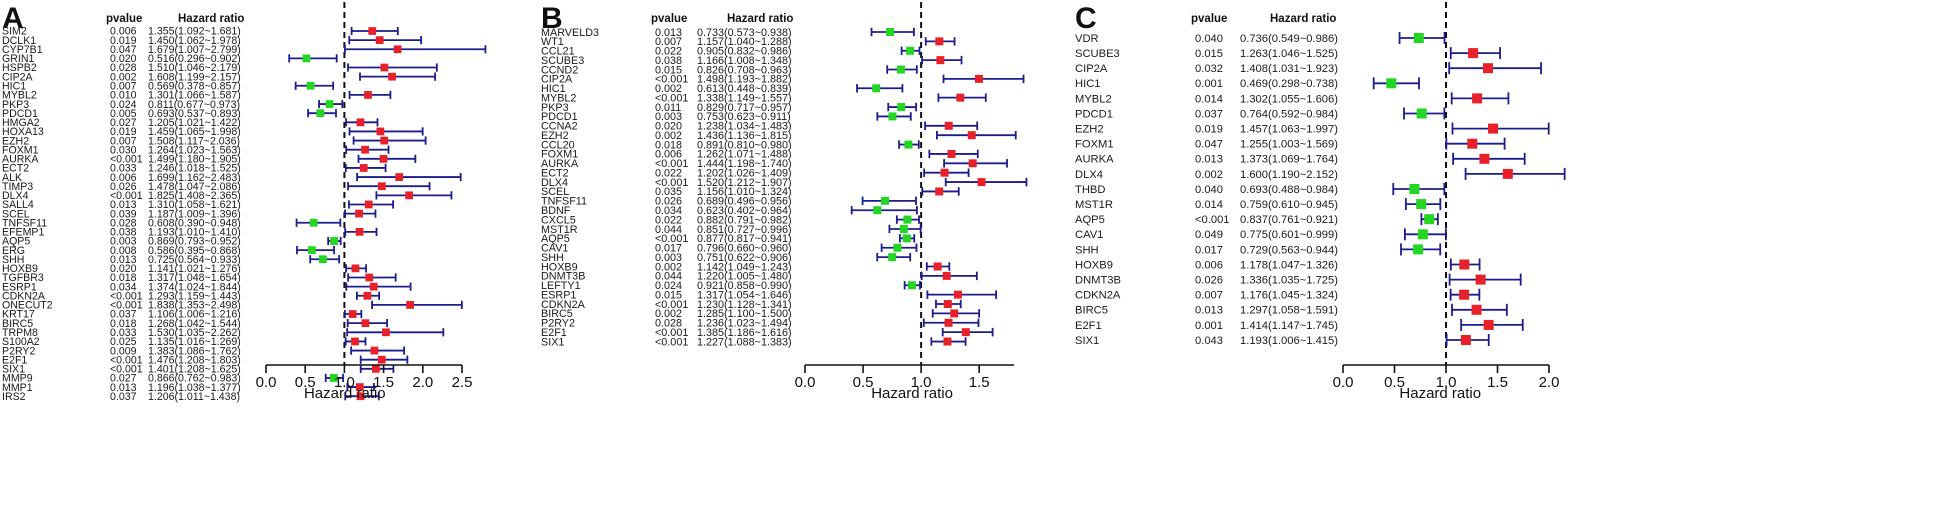 Image resolution: width=1955 pixels, height=510 pixels. Describe the element at coordinates (172, 223) in the screenshot. I see `gene-row: TNFSF11 0.028 0.608(0.390~0.948)` at that location.